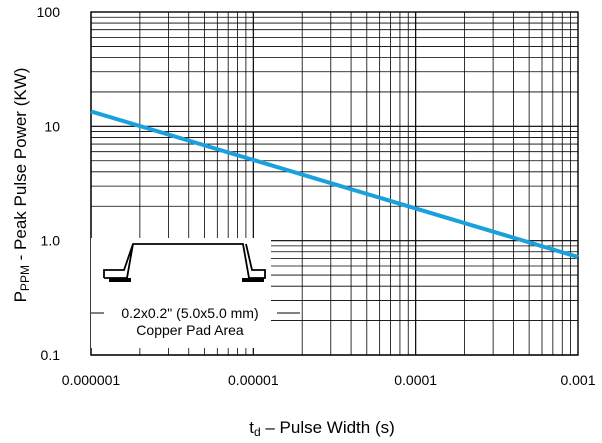 The height and width of the screenshot is (443, 602). I want to click on y-axis-title: PPPM - Peak Pulse Power (KW), so click(21, 185).